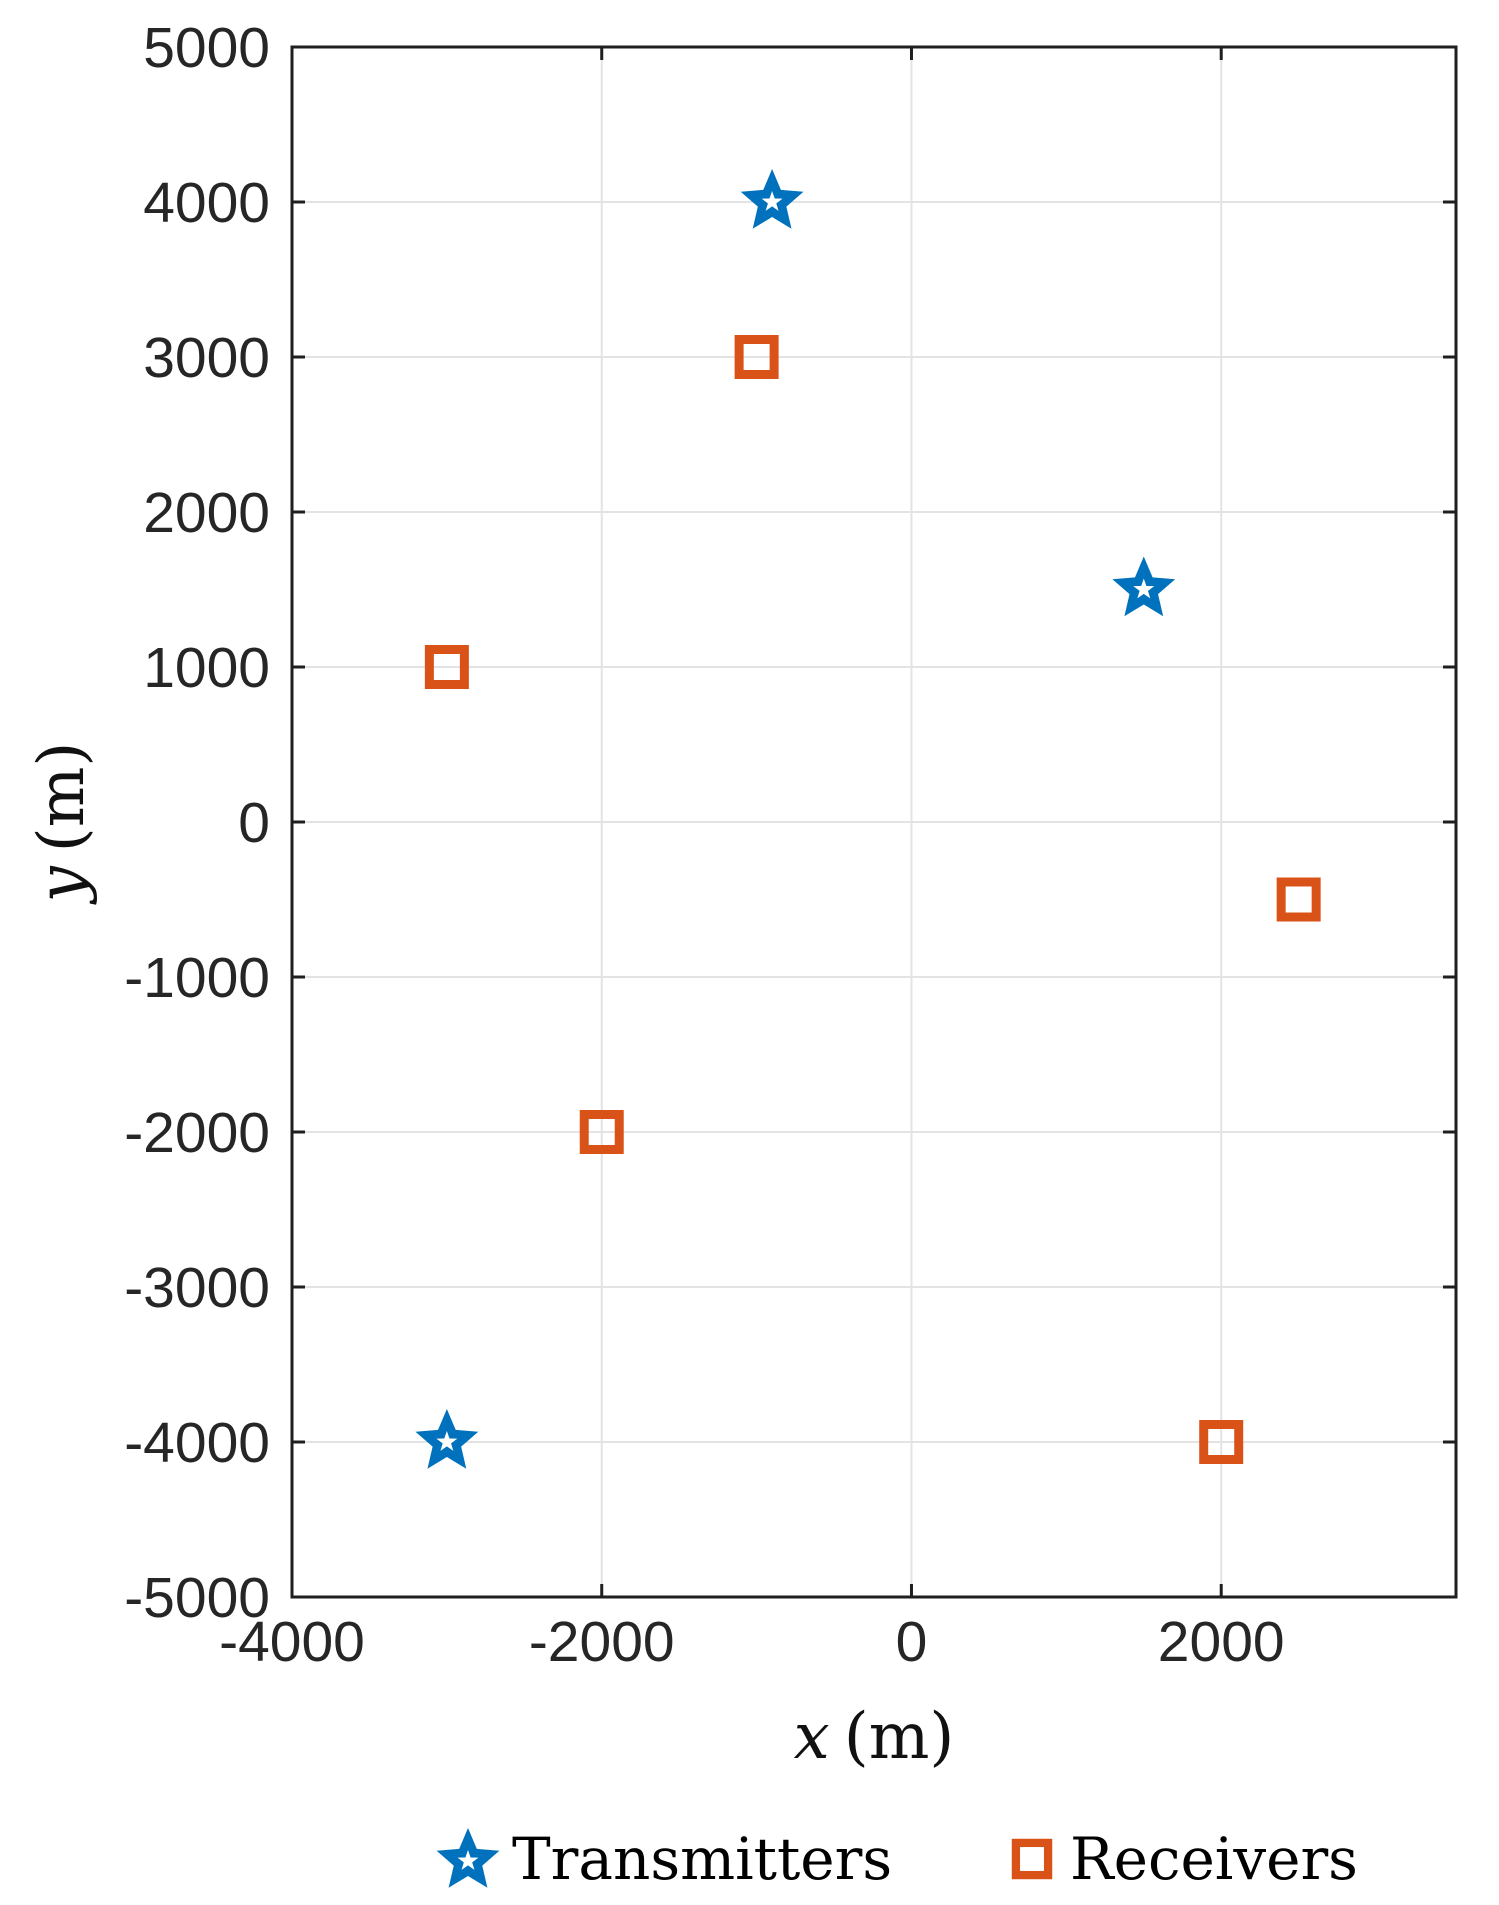 Image resolution: width=1499 pixels, height=1905 pixels. What do you see at coordinates (197, 1133) in the screenshot?
I see `y-tick-label: -2000` at bounding box center [197, 1133].